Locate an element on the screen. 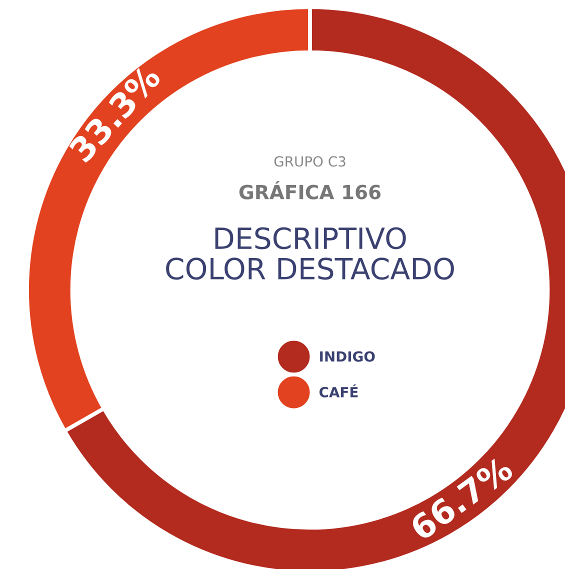 The width and height of the screenshot is (565, 569). legend-label: INDIGO is located at coordinates (347, 356).